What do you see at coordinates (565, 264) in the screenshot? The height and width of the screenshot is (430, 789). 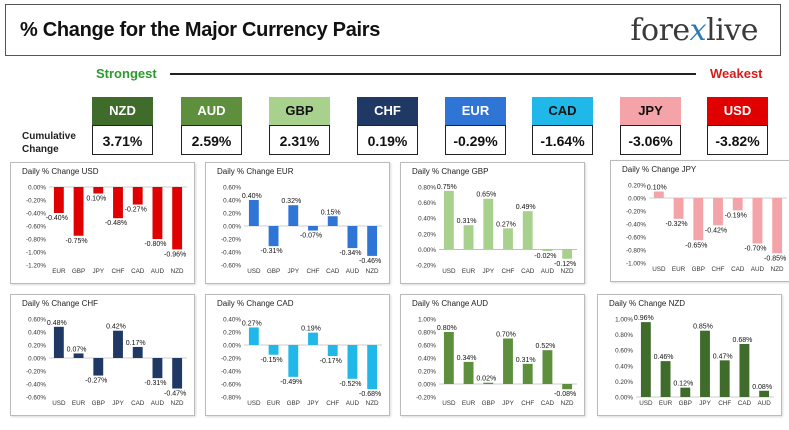 I see `data-label: -0.12%` at bounding box center [565, 264].